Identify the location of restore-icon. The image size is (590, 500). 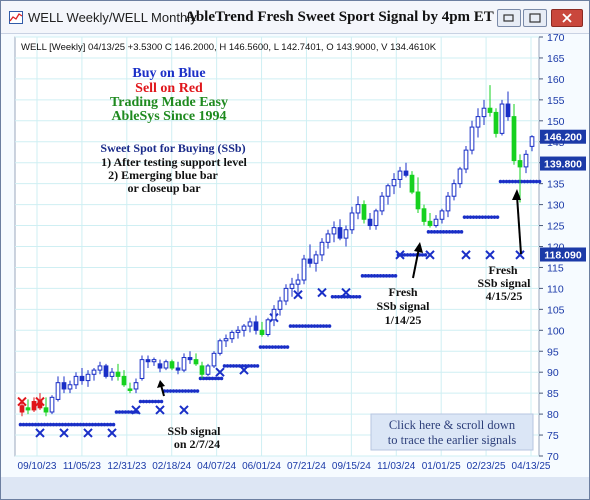
(508, 18).